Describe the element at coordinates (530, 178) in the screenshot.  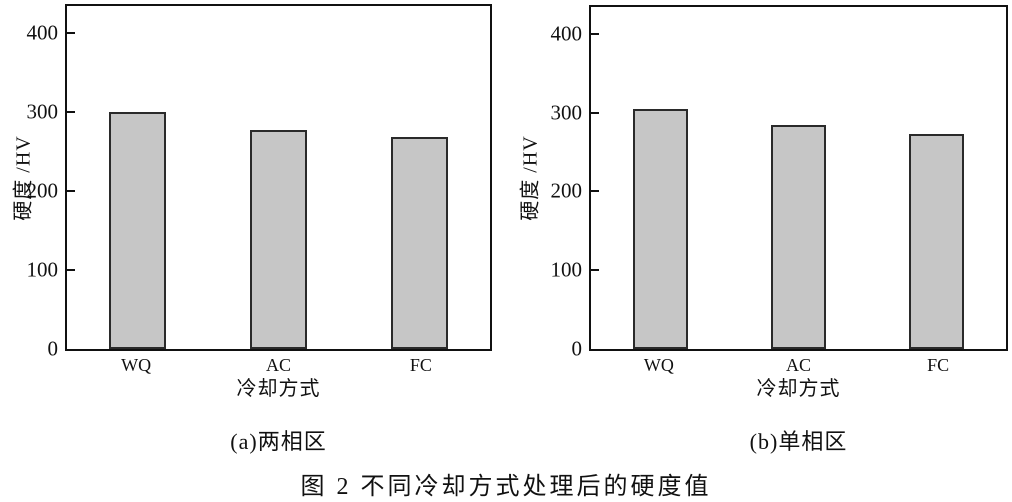
I see `y-axis-label: 硬度 /HV` at that location.